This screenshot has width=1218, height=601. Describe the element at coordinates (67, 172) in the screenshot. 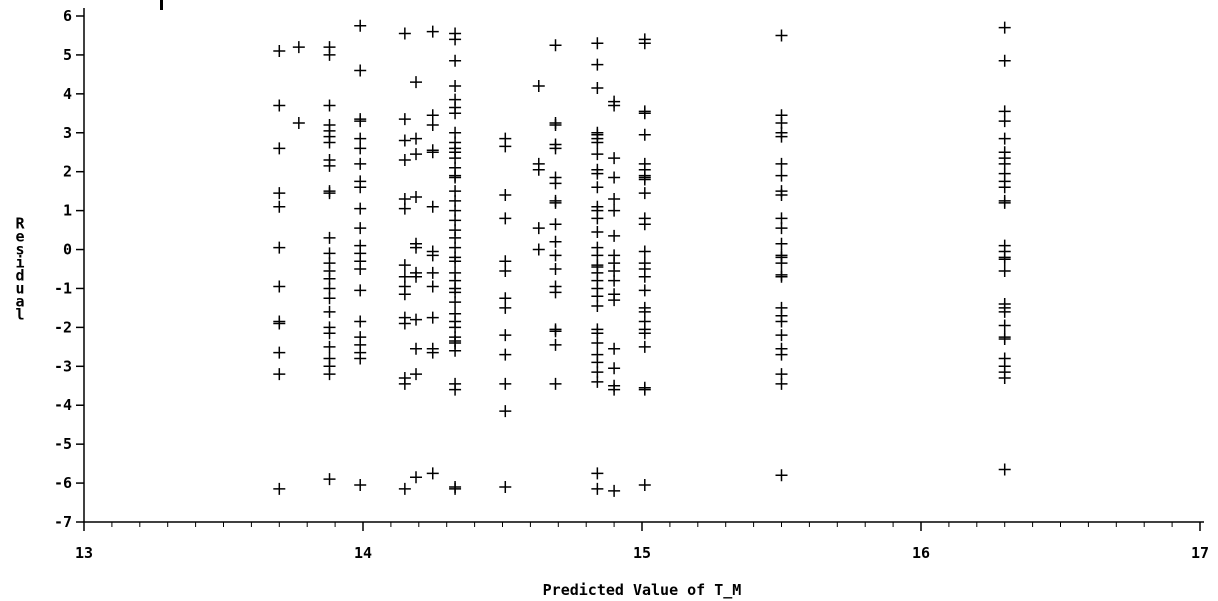

I see `y-tick-label: 2` at that location.